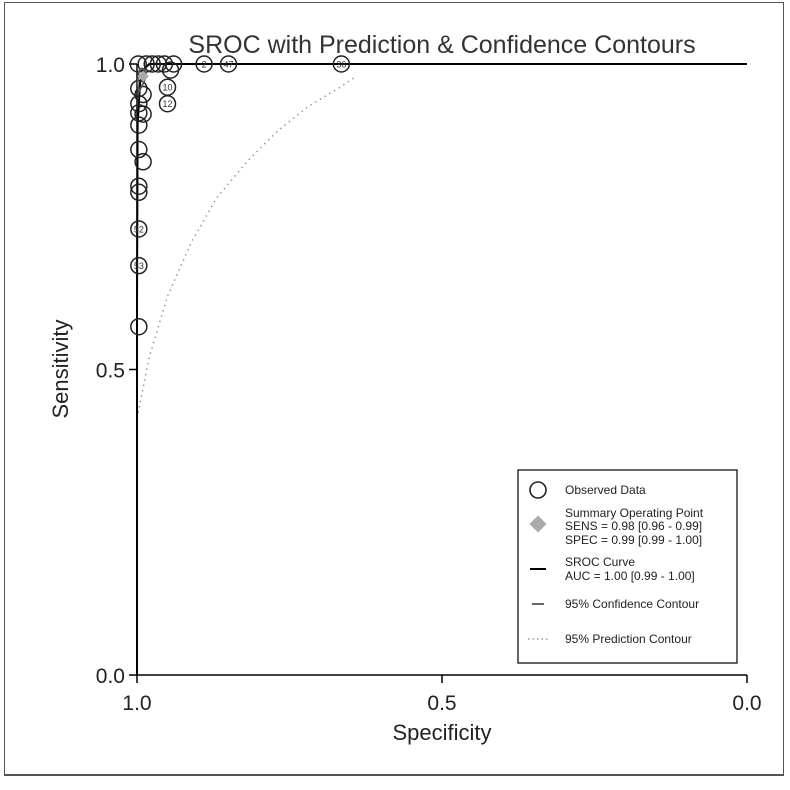  What do you see at coordinates (600, 562) in the screenshot?
I see `legend-sroc-title: SROC Curve` at bounding box center [600, 562].